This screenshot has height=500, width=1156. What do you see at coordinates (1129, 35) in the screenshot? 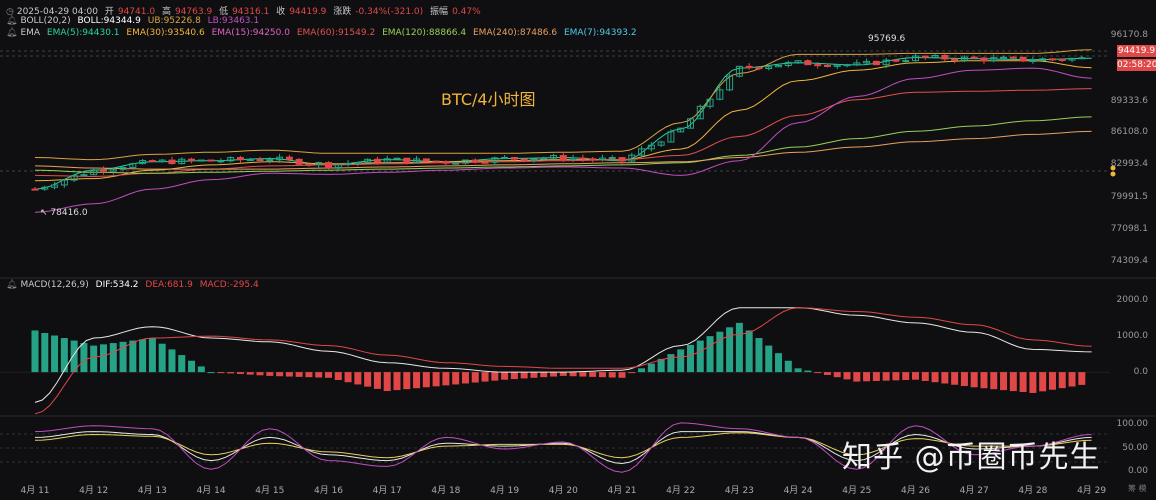
I see `price-tick: 96170.8` at bounding box center [1129, 35].